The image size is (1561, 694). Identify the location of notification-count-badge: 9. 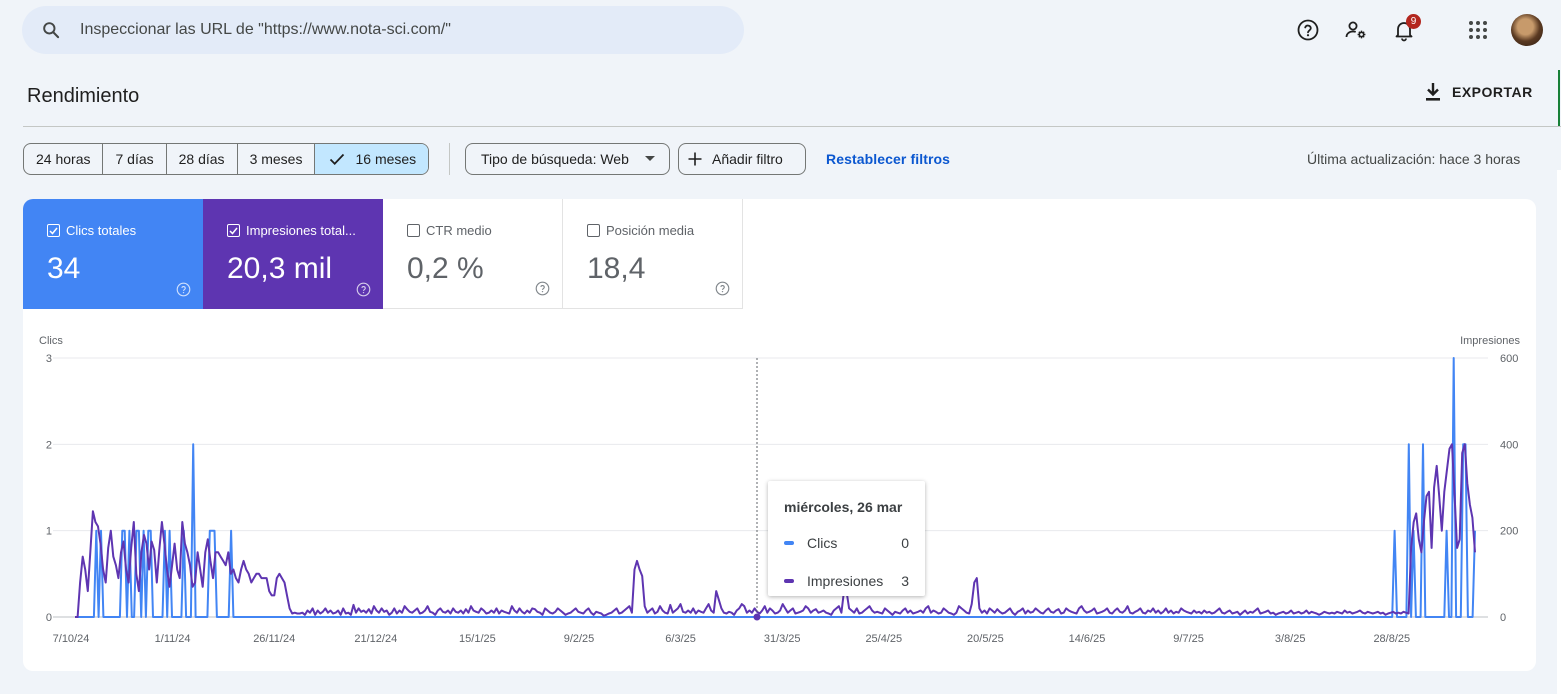
(1413, 21).